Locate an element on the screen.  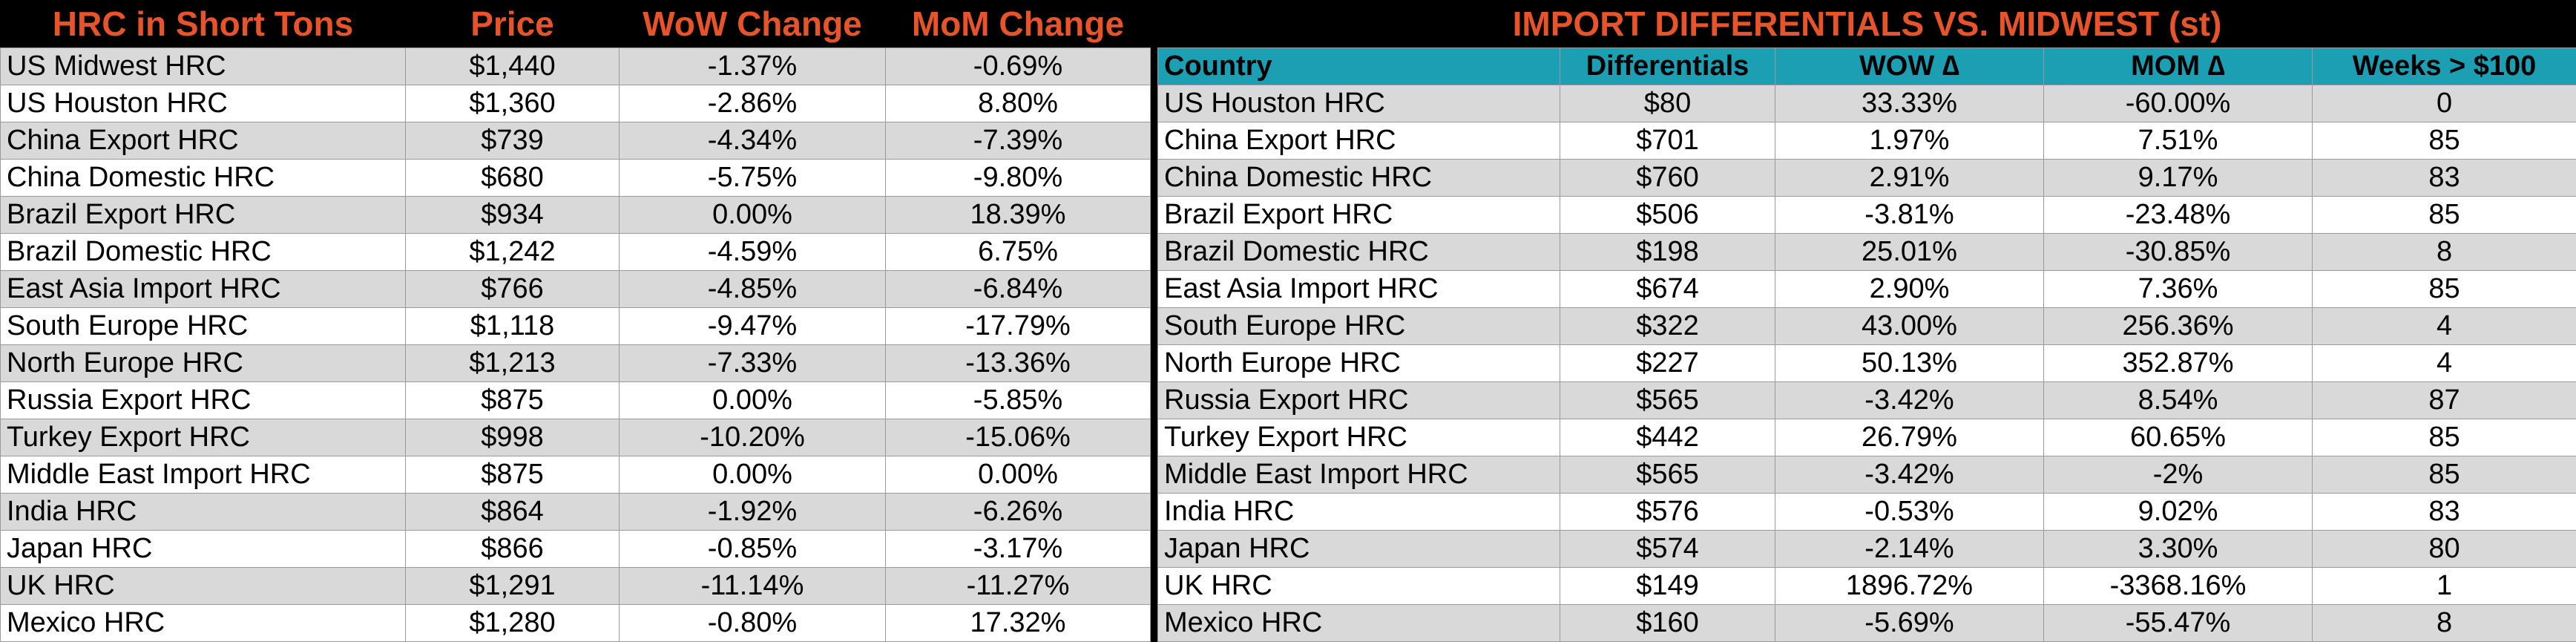
table-row: North Europe HRC$1,213-7.33%-13.36% is located at coordinates (576, 362).